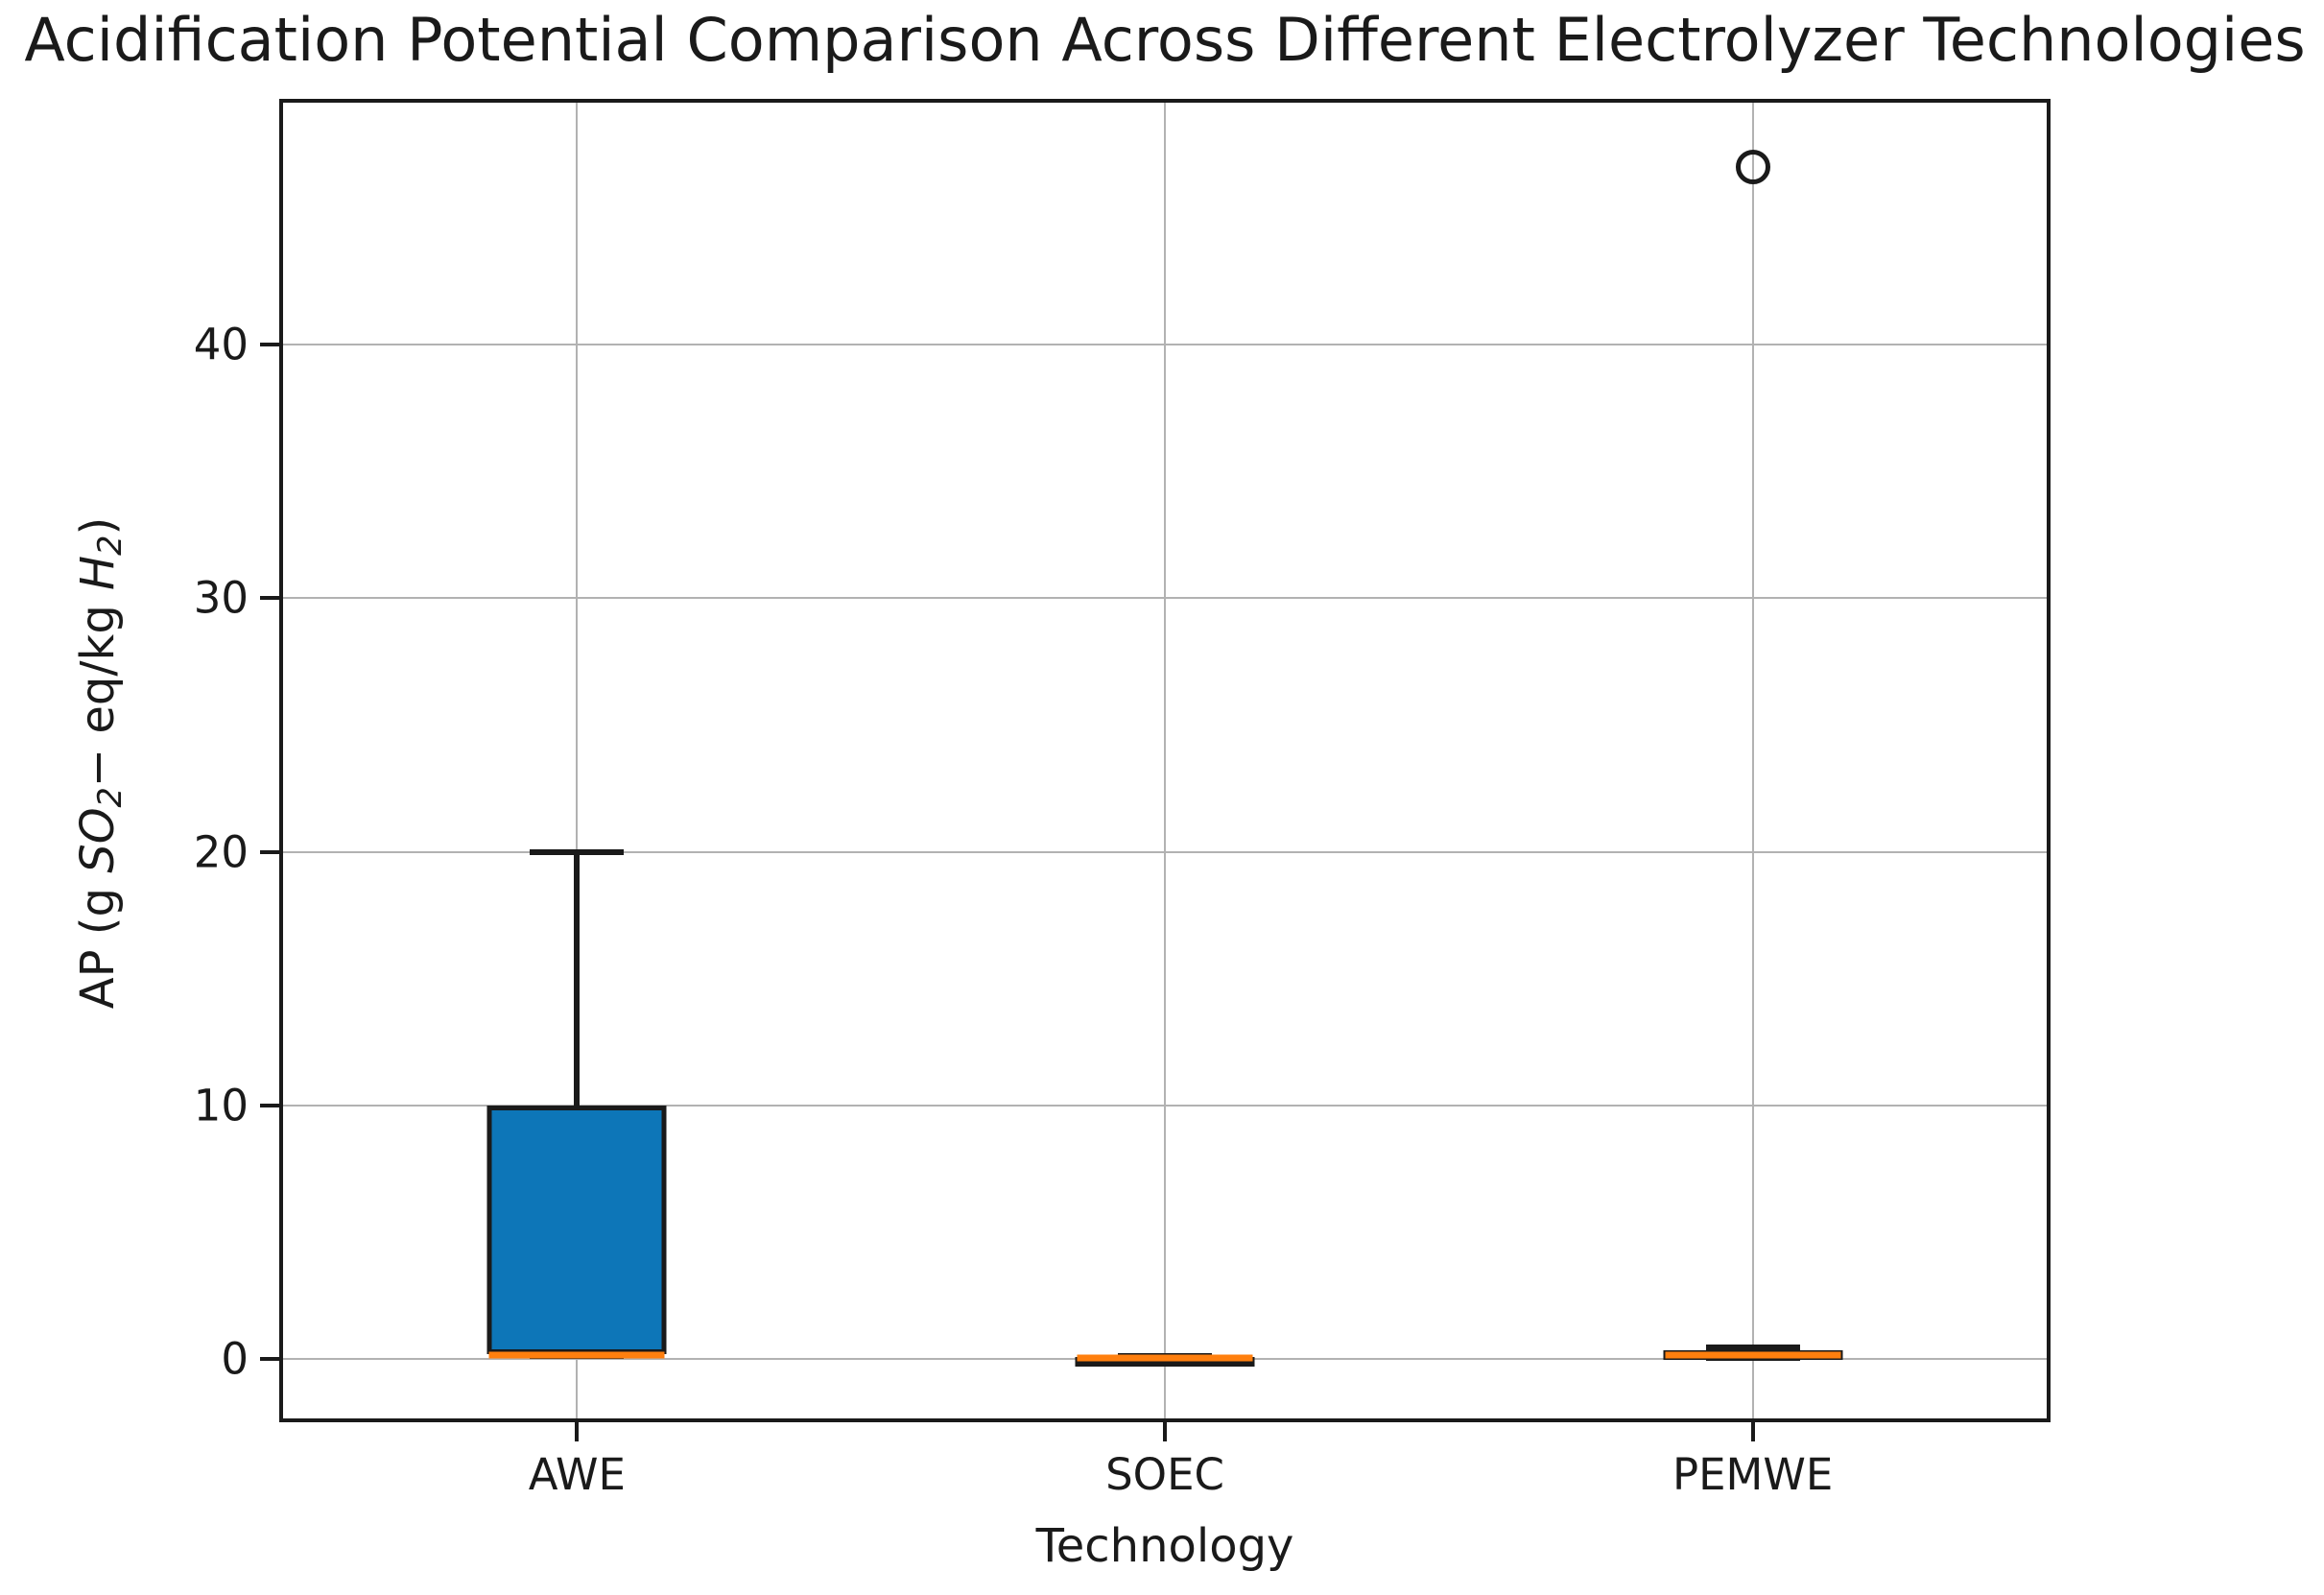 The width and height of the screenshot is (2324, 1595). I want to click on x-tick-label: SOEC, so click(1164, 1474).